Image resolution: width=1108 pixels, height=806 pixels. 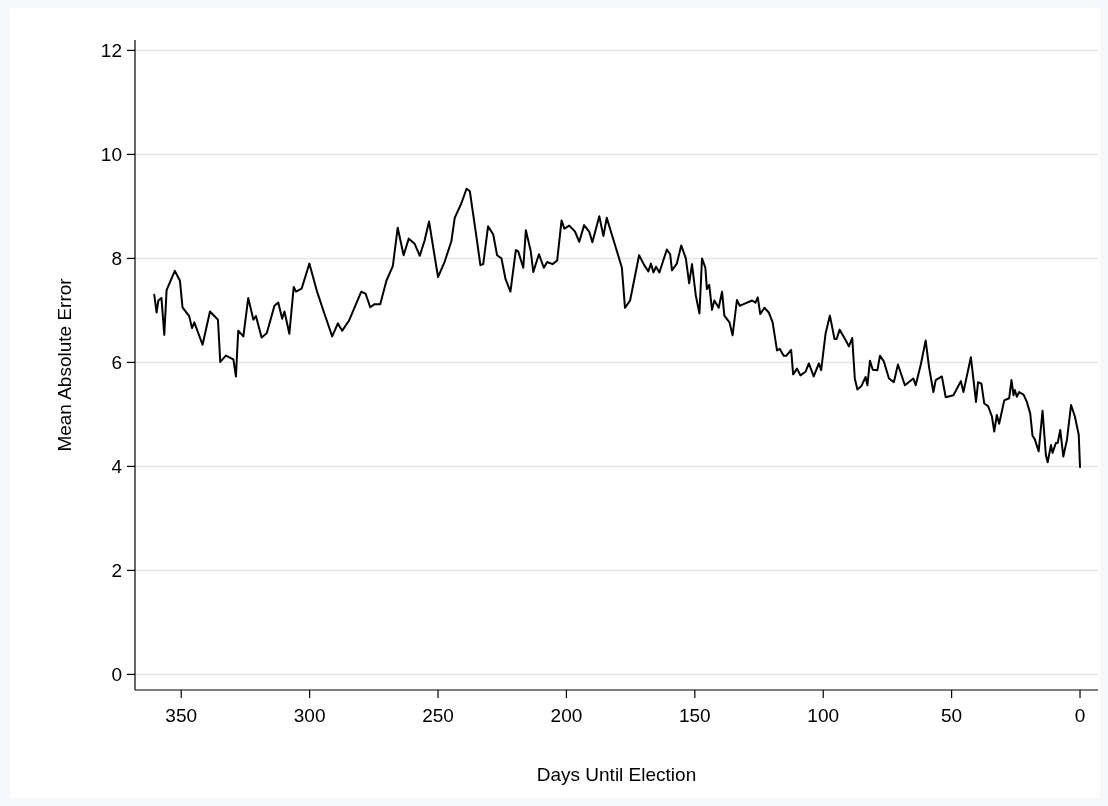 I want to click on x-tick-label: 300, so click(x=309, y=715).